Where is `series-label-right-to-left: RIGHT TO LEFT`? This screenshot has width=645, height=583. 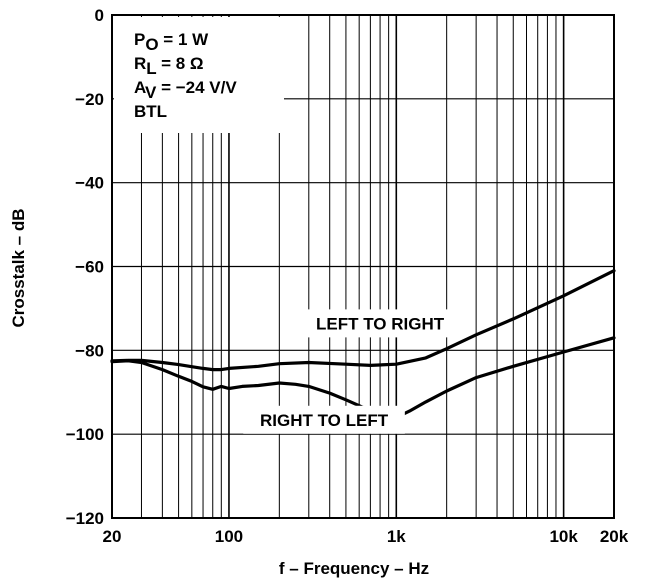 series-label-right-to-left: RIGHT TO LEFT is located at coordinates (324, 420).